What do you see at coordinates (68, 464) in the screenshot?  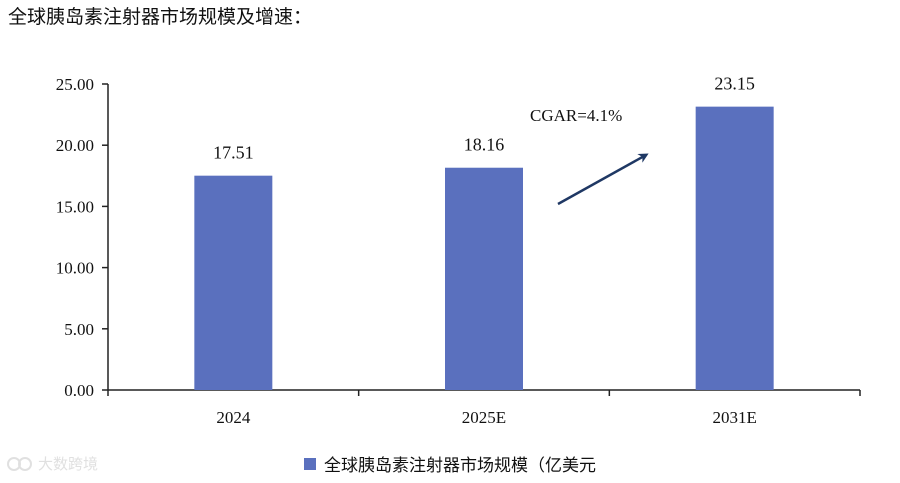 I see `watermark-text: 大数跨境` at bounding box center [68, 464].